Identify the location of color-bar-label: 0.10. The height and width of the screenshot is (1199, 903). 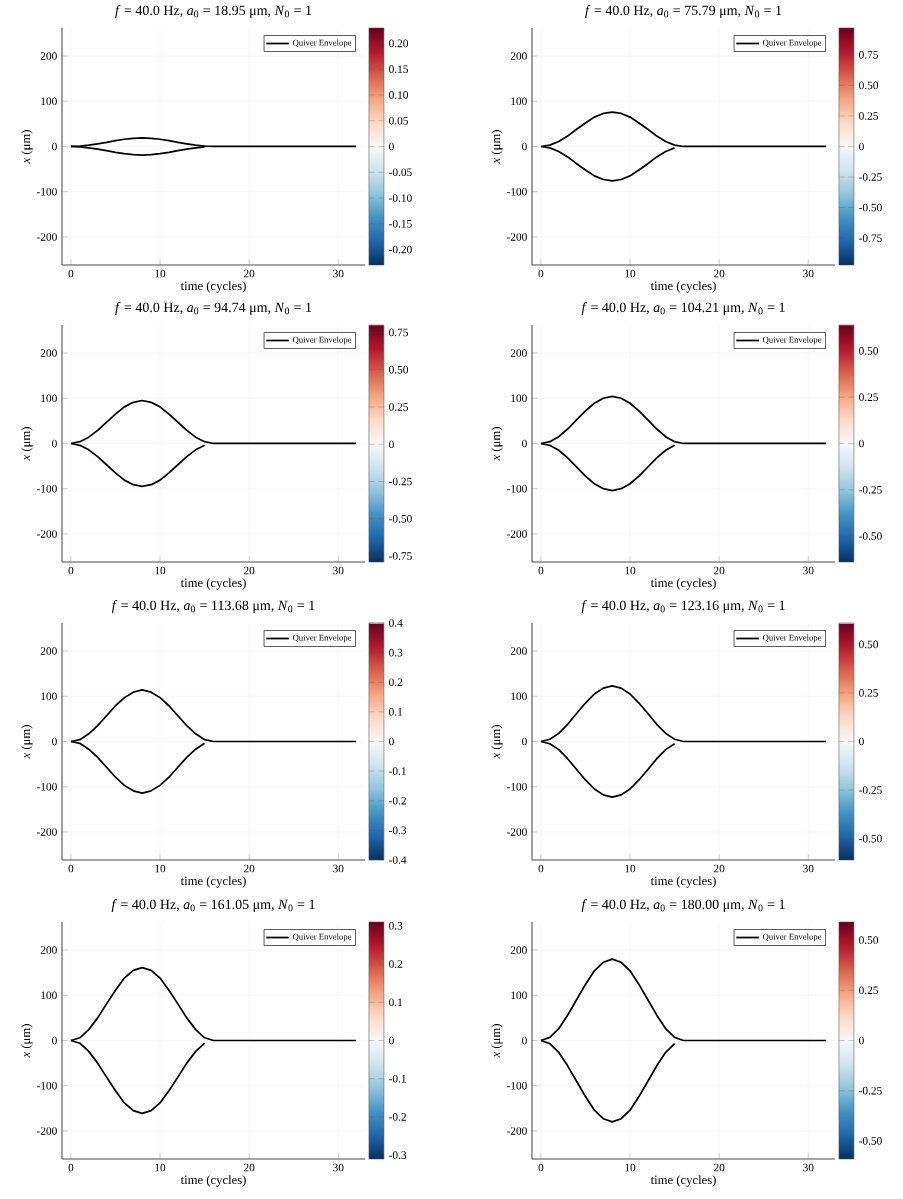
(399, 95).